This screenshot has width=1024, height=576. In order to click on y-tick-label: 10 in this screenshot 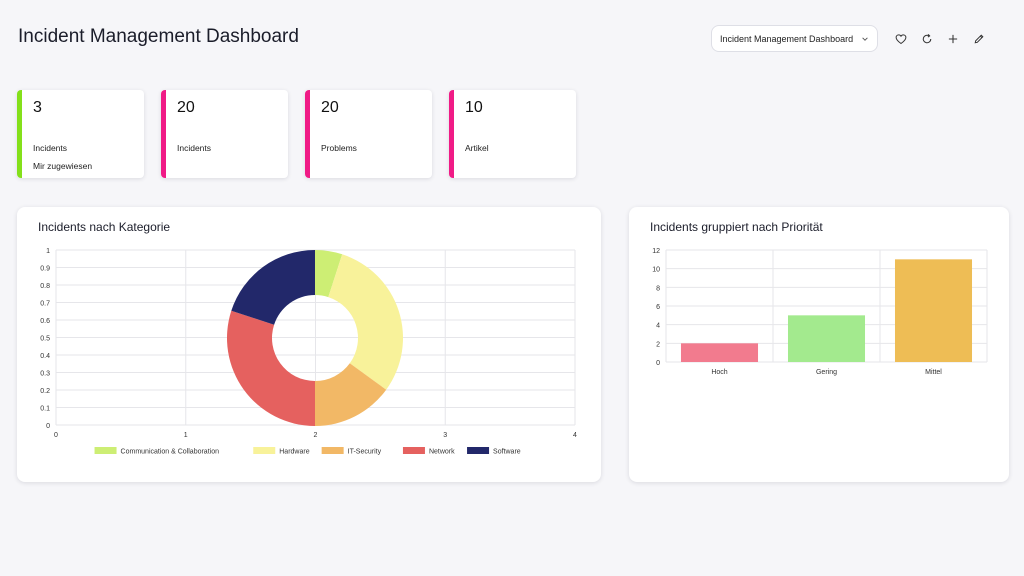, I will do `click(656, 270)`.